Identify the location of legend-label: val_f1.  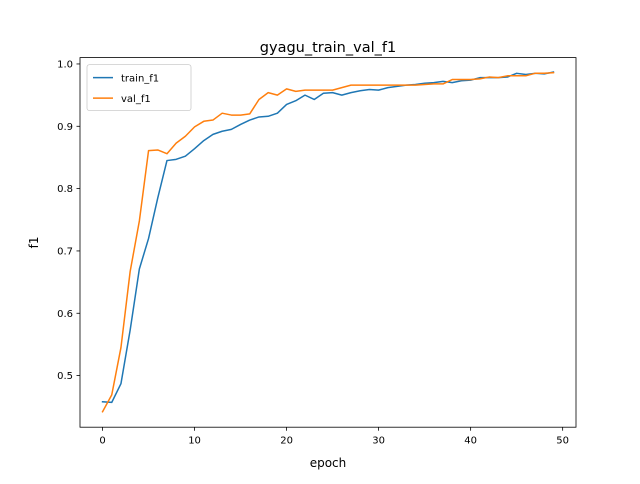
(136, 99).